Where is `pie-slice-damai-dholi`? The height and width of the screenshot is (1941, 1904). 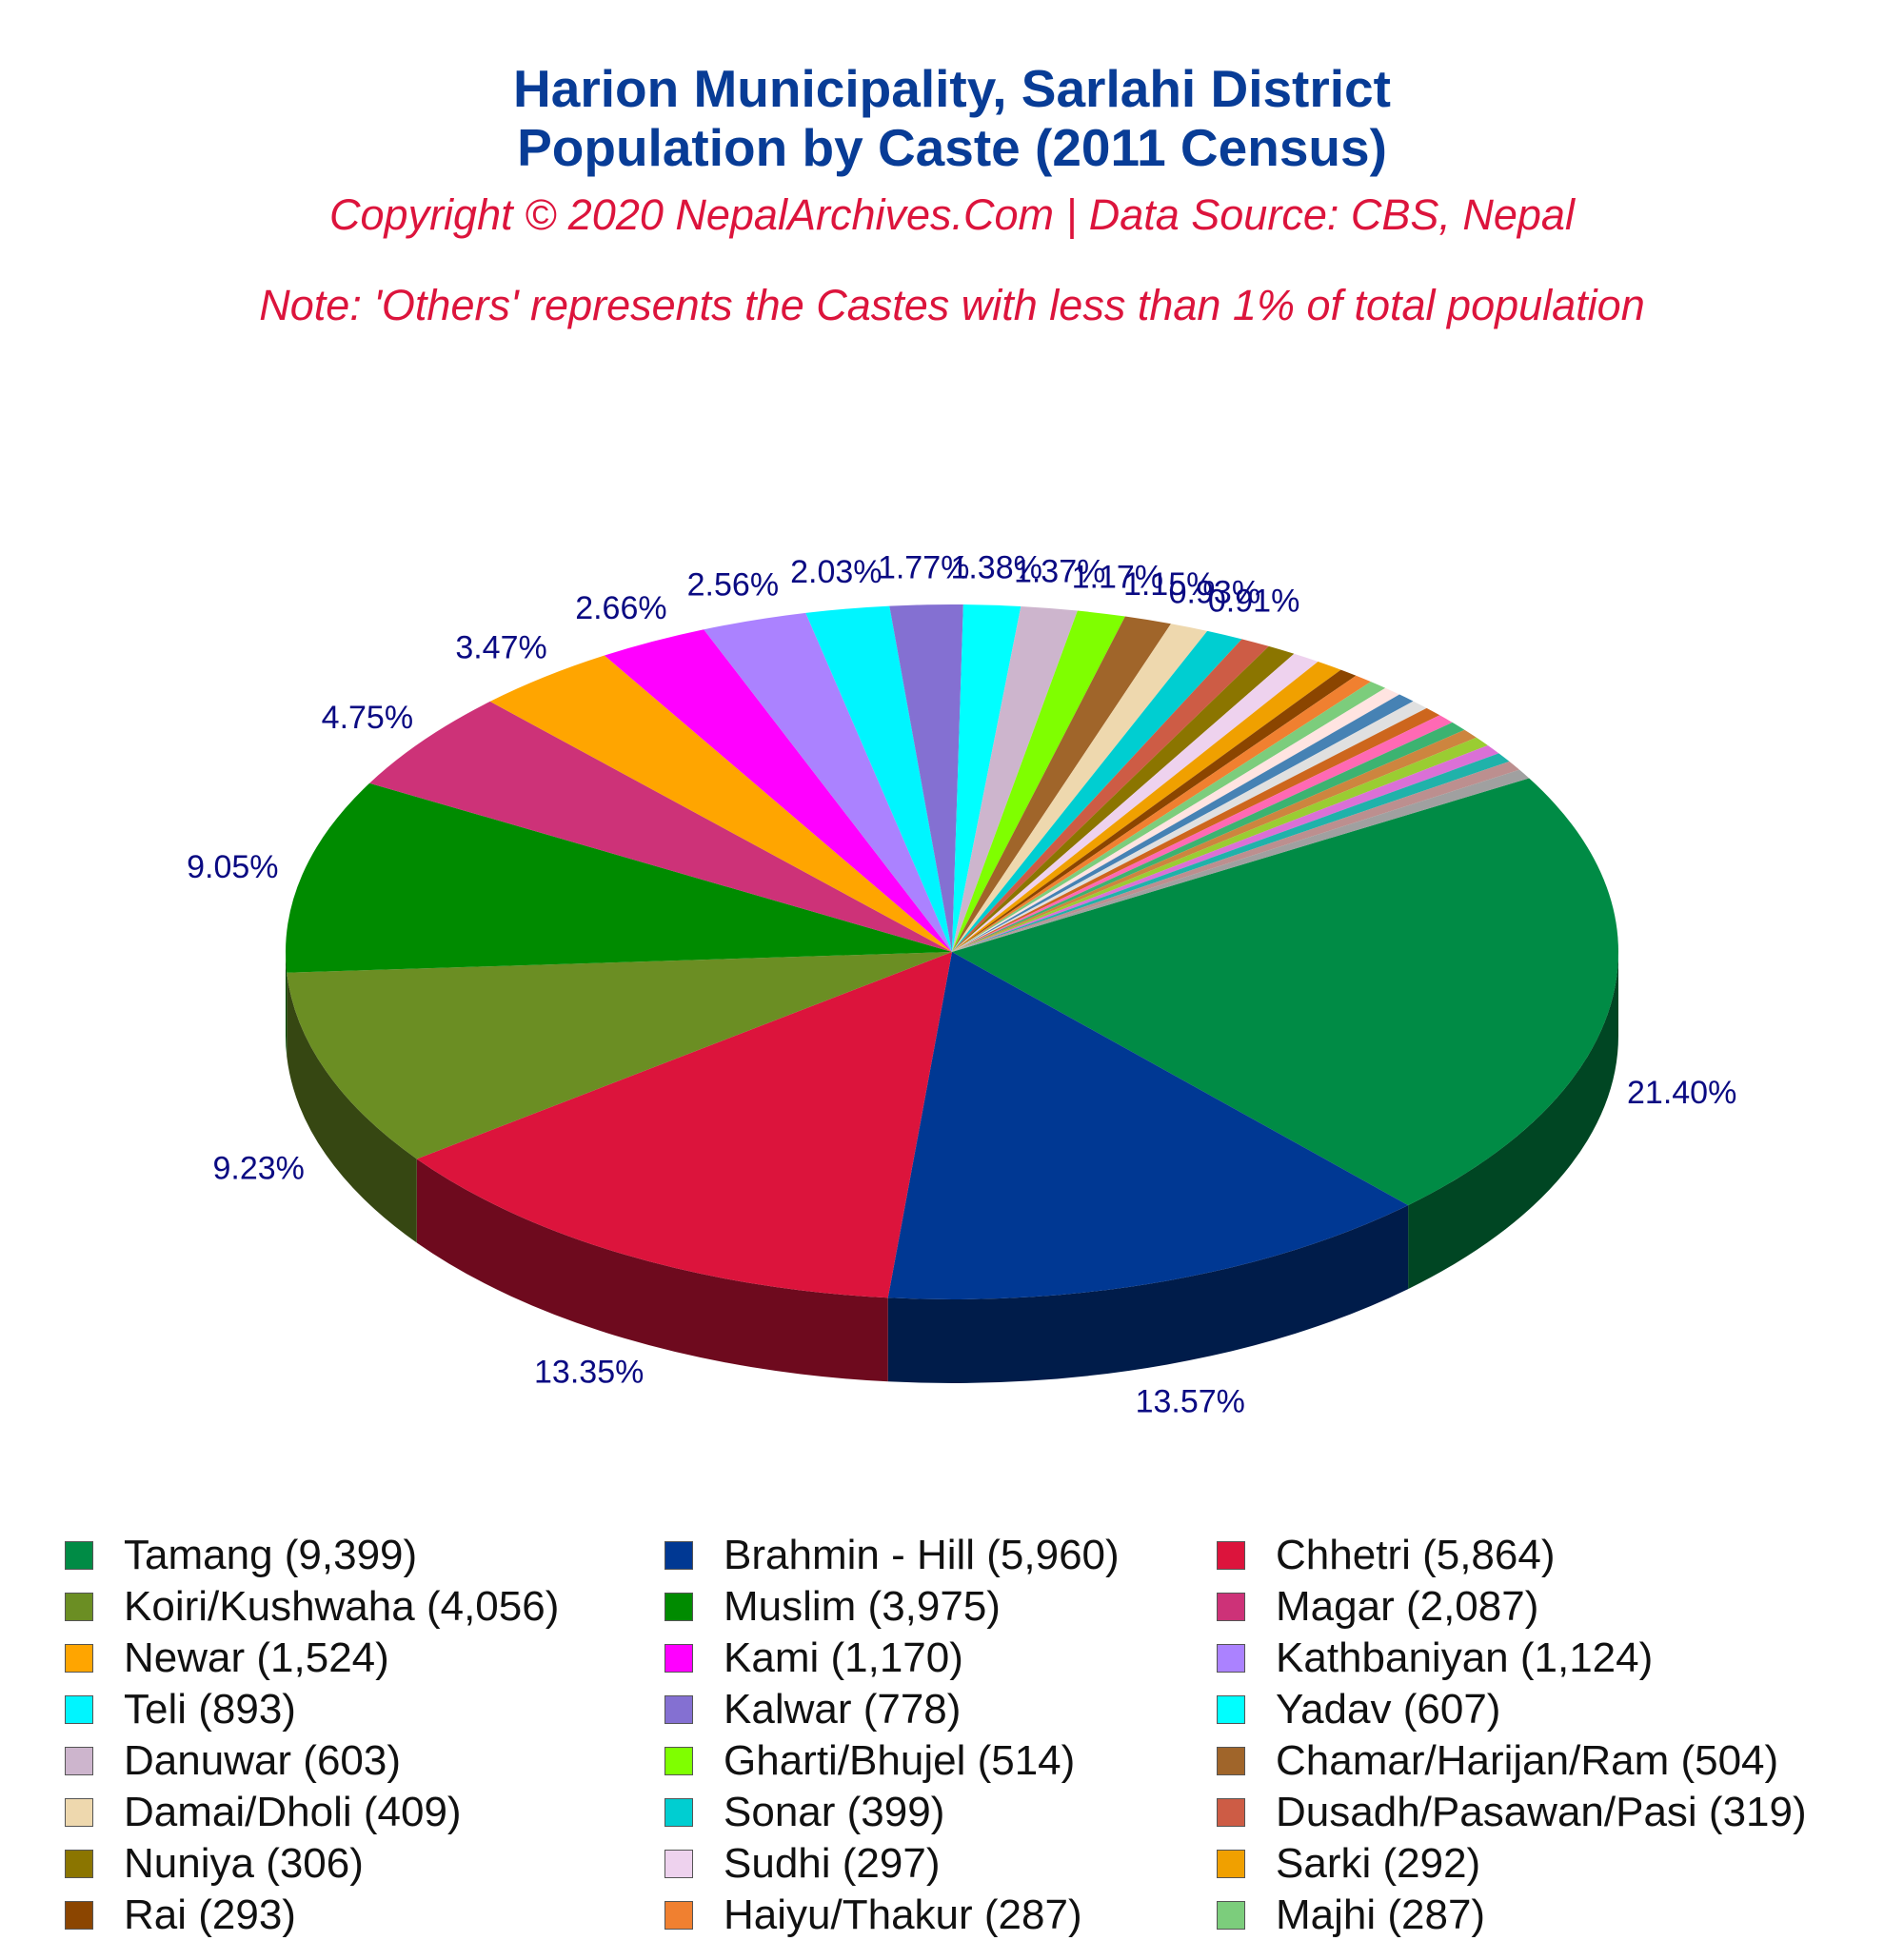
pie-slice-damai-dholi is located at coordinates (1080, 788).